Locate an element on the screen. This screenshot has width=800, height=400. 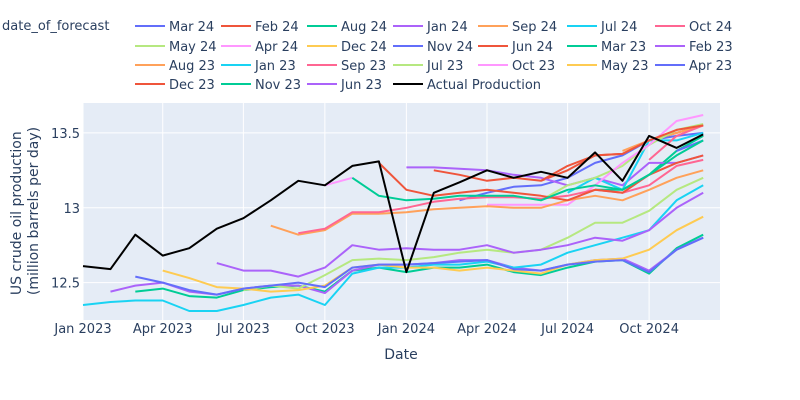
legend-label: Jan 24 is located at coordinates (447, 27).